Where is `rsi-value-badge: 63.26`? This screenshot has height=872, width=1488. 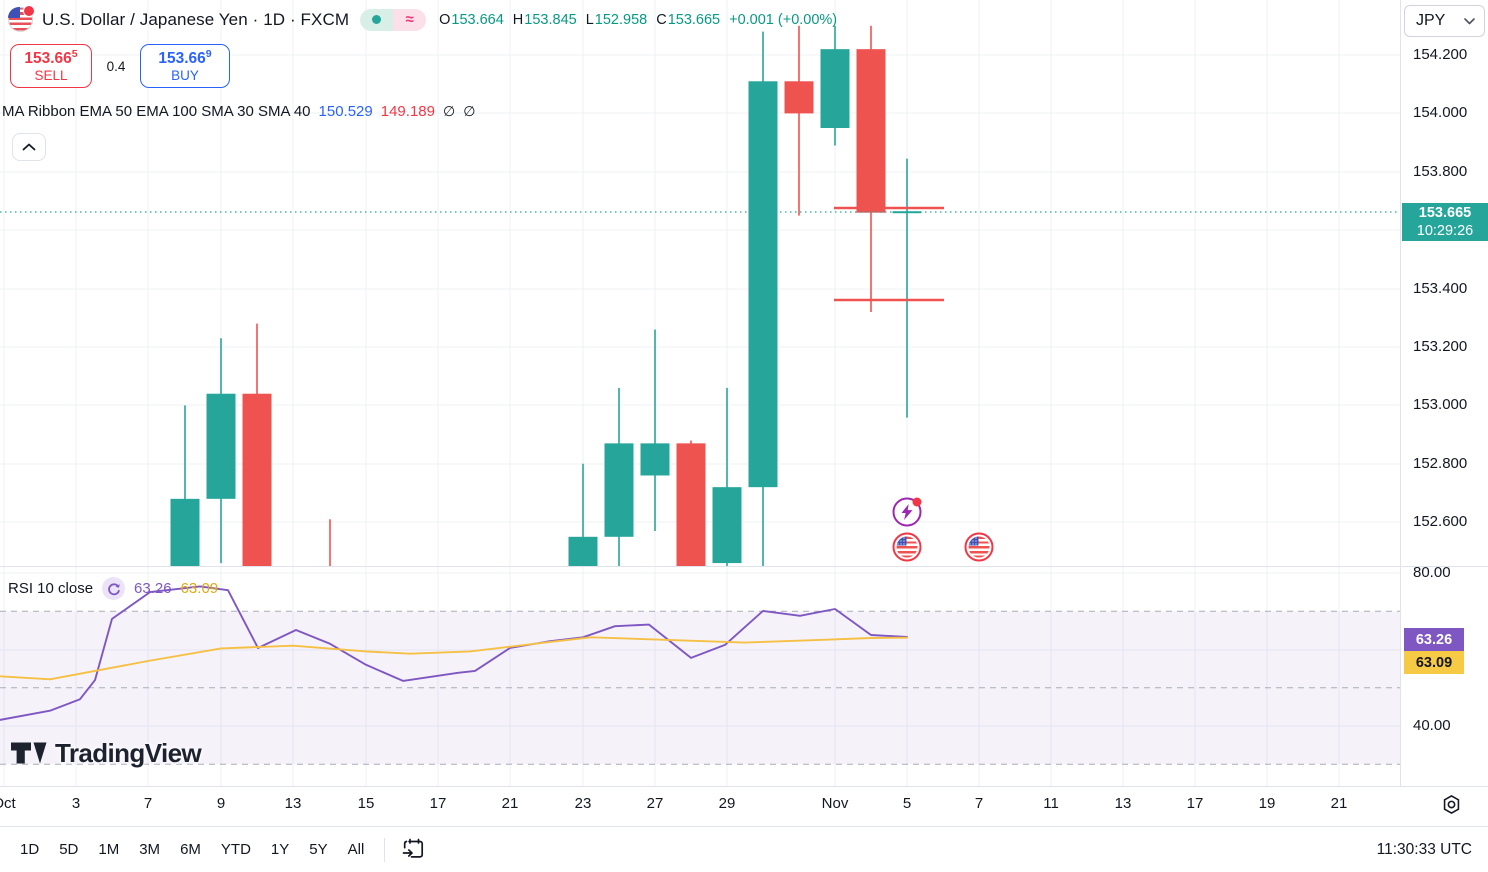
rsi-value-badge: 63.26 is located at coordinates (1434, 639).